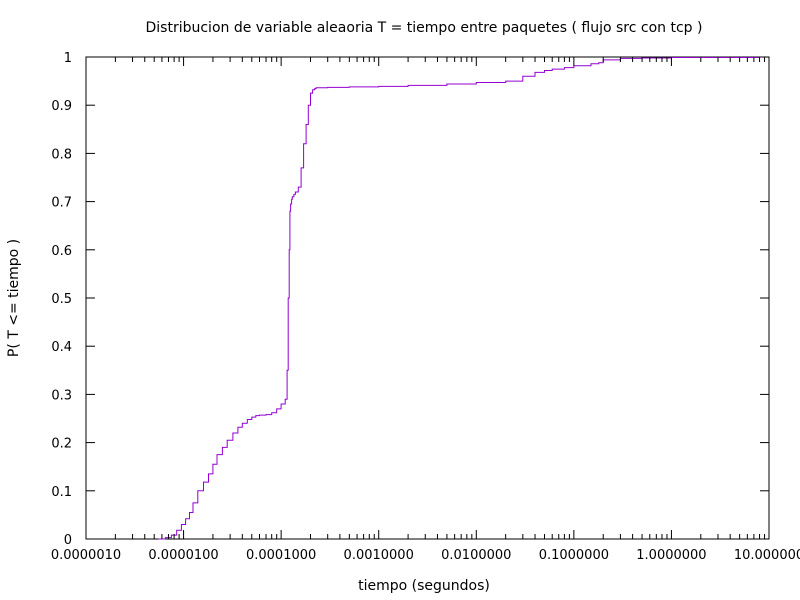  Describe the element at coordinates (379, 555) in the screenshot. I see `x-tick-label: 0.0010000` at that location.